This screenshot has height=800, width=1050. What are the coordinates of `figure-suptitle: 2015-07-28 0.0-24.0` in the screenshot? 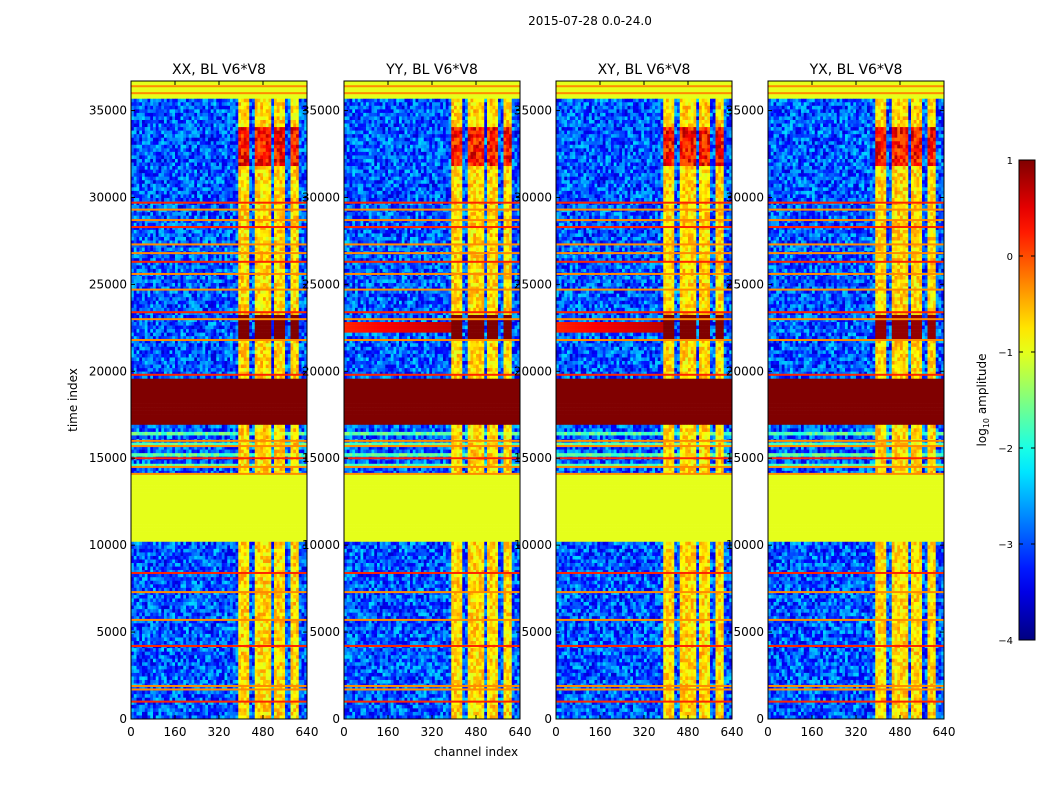 It's located at (525, 21).